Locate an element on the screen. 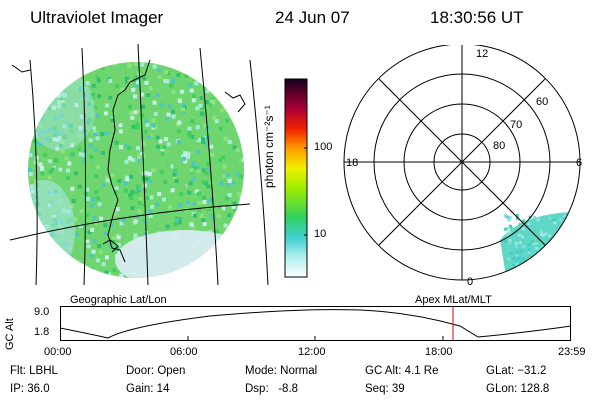 Image resolution: width=600 pixels, height=400 pixels. glon-value: GLon: 128.8 is located at coordinates (518, 389).